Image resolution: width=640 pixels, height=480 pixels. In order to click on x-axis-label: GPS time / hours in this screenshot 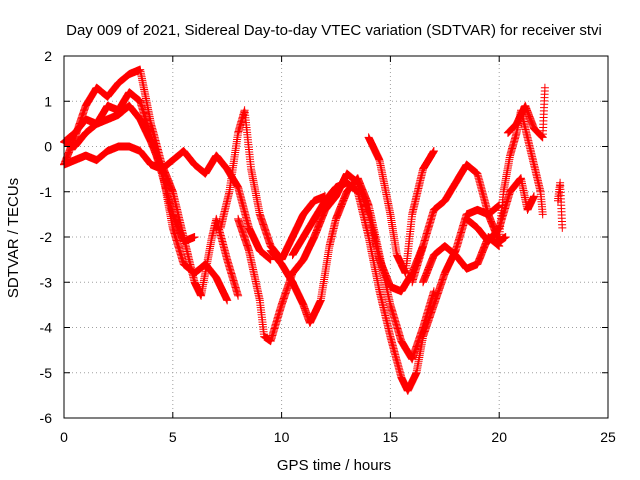, I will do `click(334, 465)`.